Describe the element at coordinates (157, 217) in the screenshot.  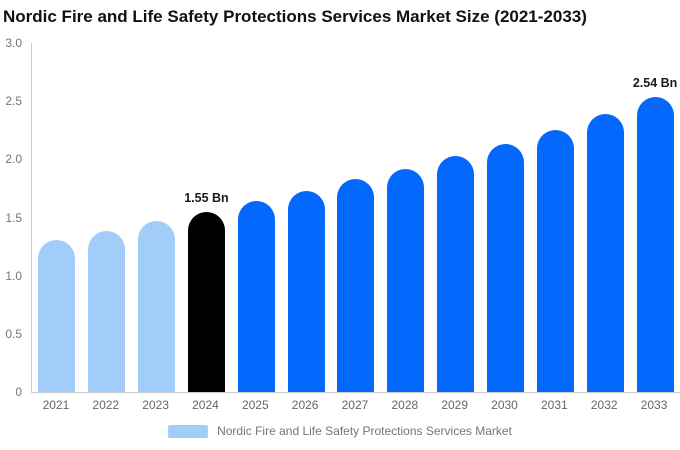
I see `bar-column-2023` at that location.